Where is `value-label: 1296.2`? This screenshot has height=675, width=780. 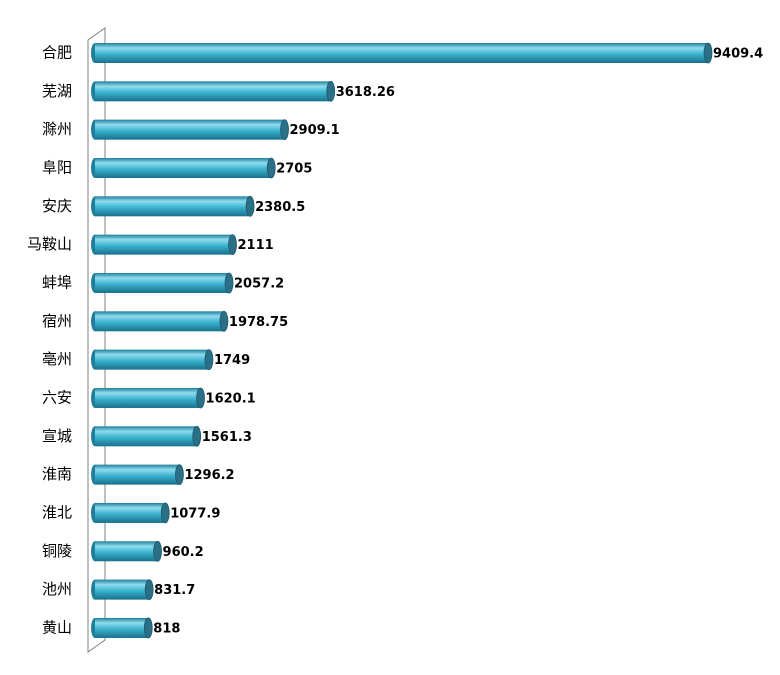 value-label: 1296.2 is located at coordinates (209, 475).